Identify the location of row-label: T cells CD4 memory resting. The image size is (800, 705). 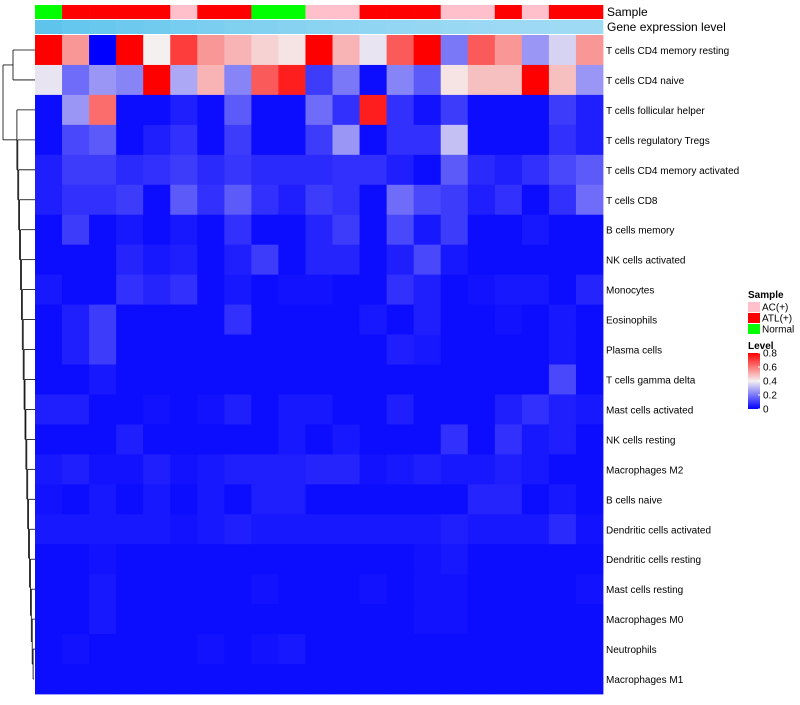
(667, 51).